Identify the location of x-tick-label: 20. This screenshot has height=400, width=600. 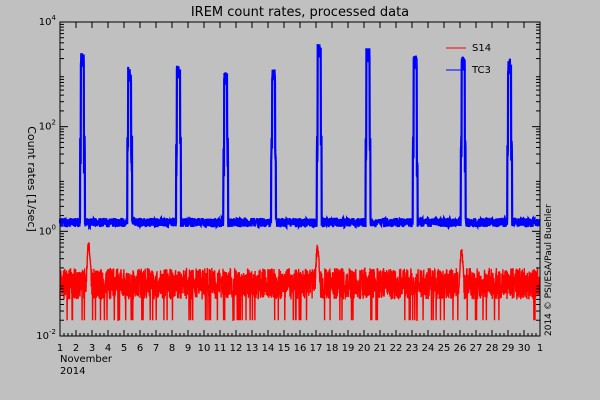
(364, 348).